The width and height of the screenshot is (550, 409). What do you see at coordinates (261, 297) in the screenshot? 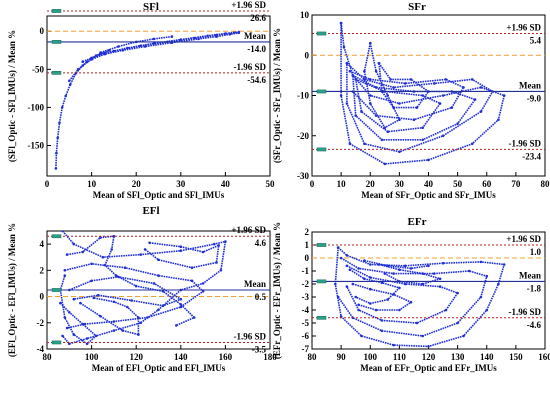
I see `mean-value: 0.5` at bounding box center [261, 297].